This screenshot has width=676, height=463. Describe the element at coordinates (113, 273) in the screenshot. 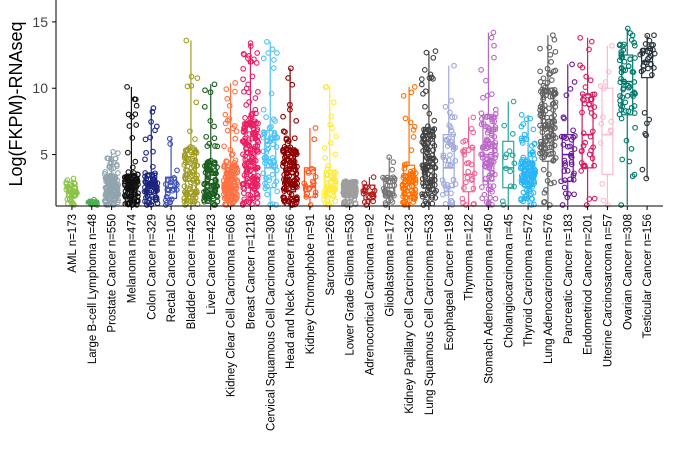

I see `x-tick-label: Prostate Cancer n=550` at that location.